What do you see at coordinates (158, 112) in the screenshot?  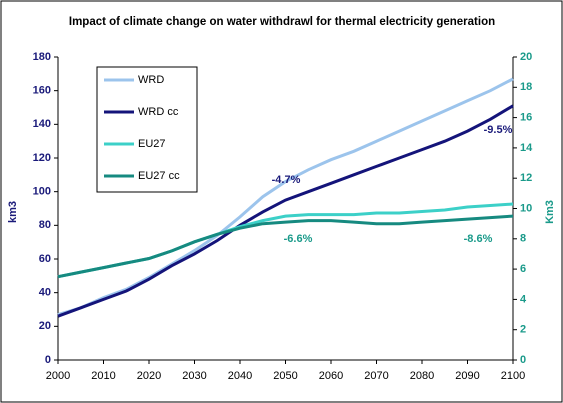 I see `legend-label: WRD cc` at bounding box center [158, 112].